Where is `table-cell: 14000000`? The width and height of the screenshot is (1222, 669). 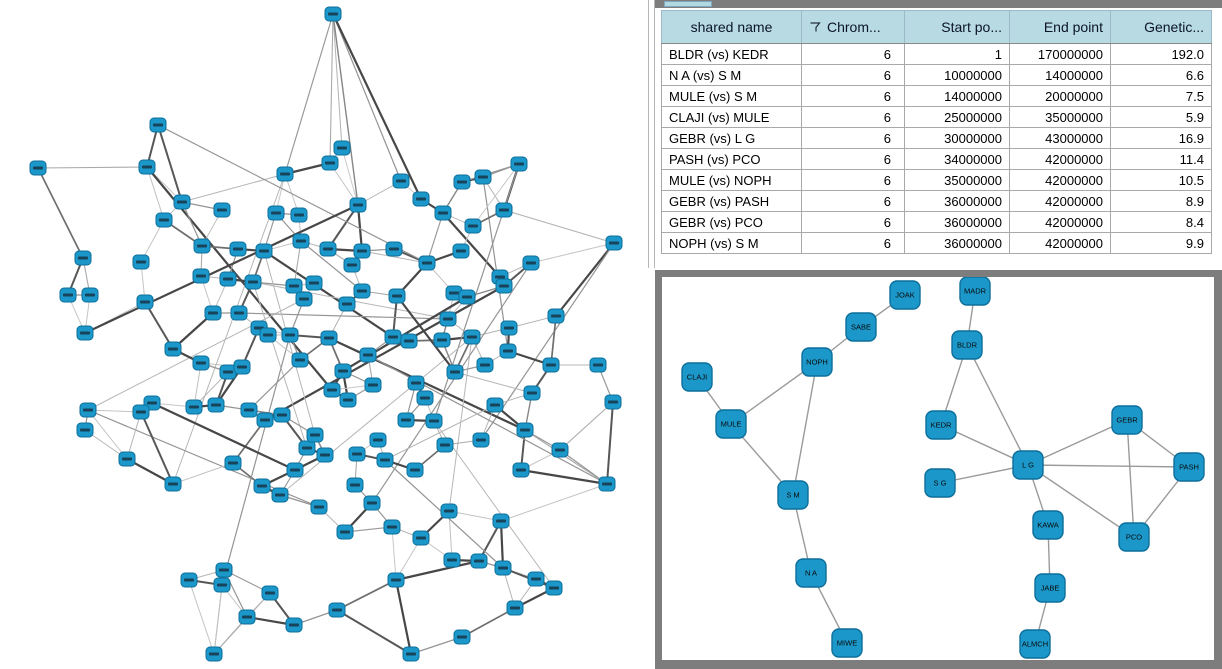 table-cell: 14000000 is located at coordinates (957, 96).